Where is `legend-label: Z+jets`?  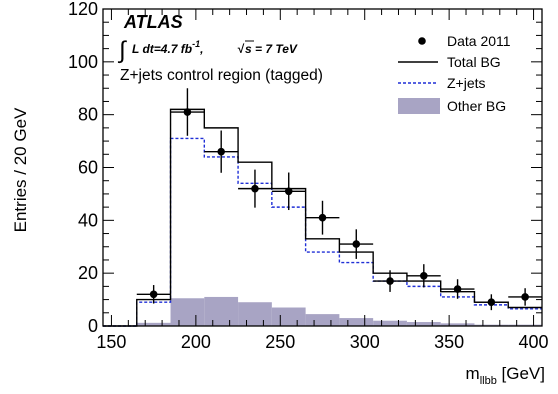
legend-label: Z+jets is located at coordinates (466, 83).